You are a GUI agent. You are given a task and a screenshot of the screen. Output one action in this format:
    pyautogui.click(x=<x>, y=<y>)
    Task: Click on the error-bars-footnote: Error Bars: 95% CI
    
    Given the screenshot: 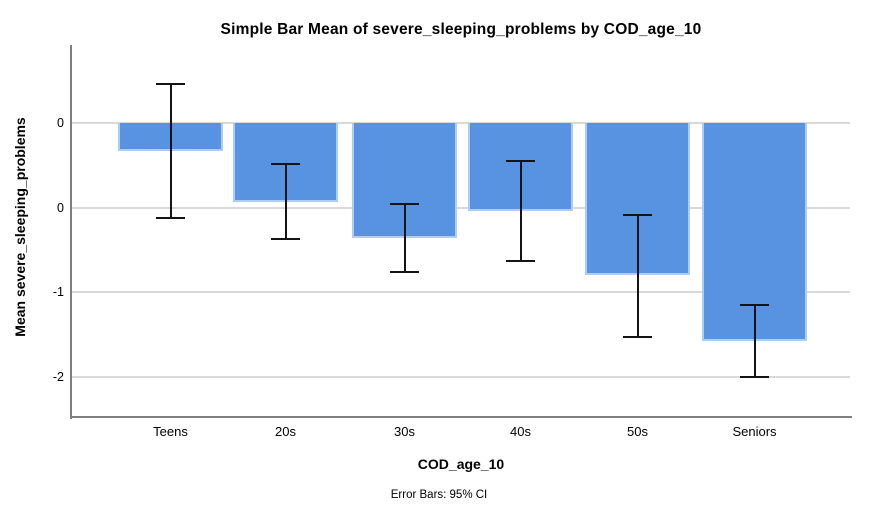 What is the action you would take?
    pyautogui.click(x=439, y=495)
    